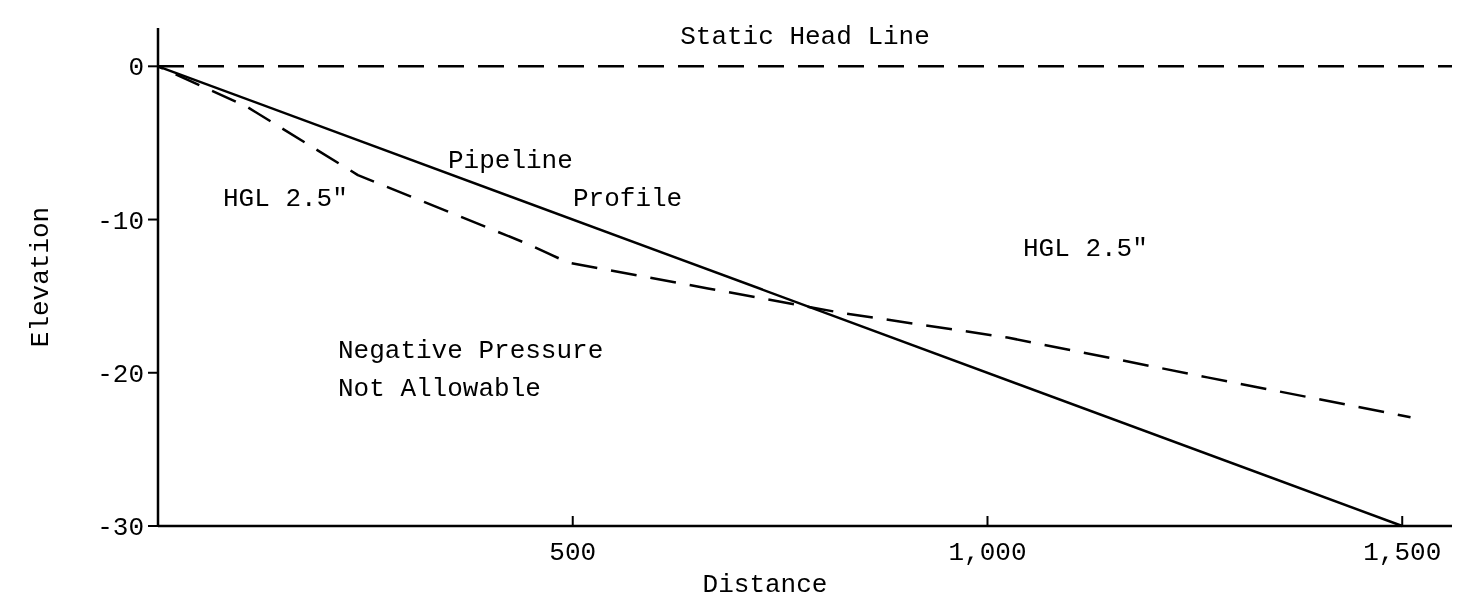  Describe the element at coordinates (565, 180) in the screenshot. I see `annotation: Pipeline Profile` at that location.